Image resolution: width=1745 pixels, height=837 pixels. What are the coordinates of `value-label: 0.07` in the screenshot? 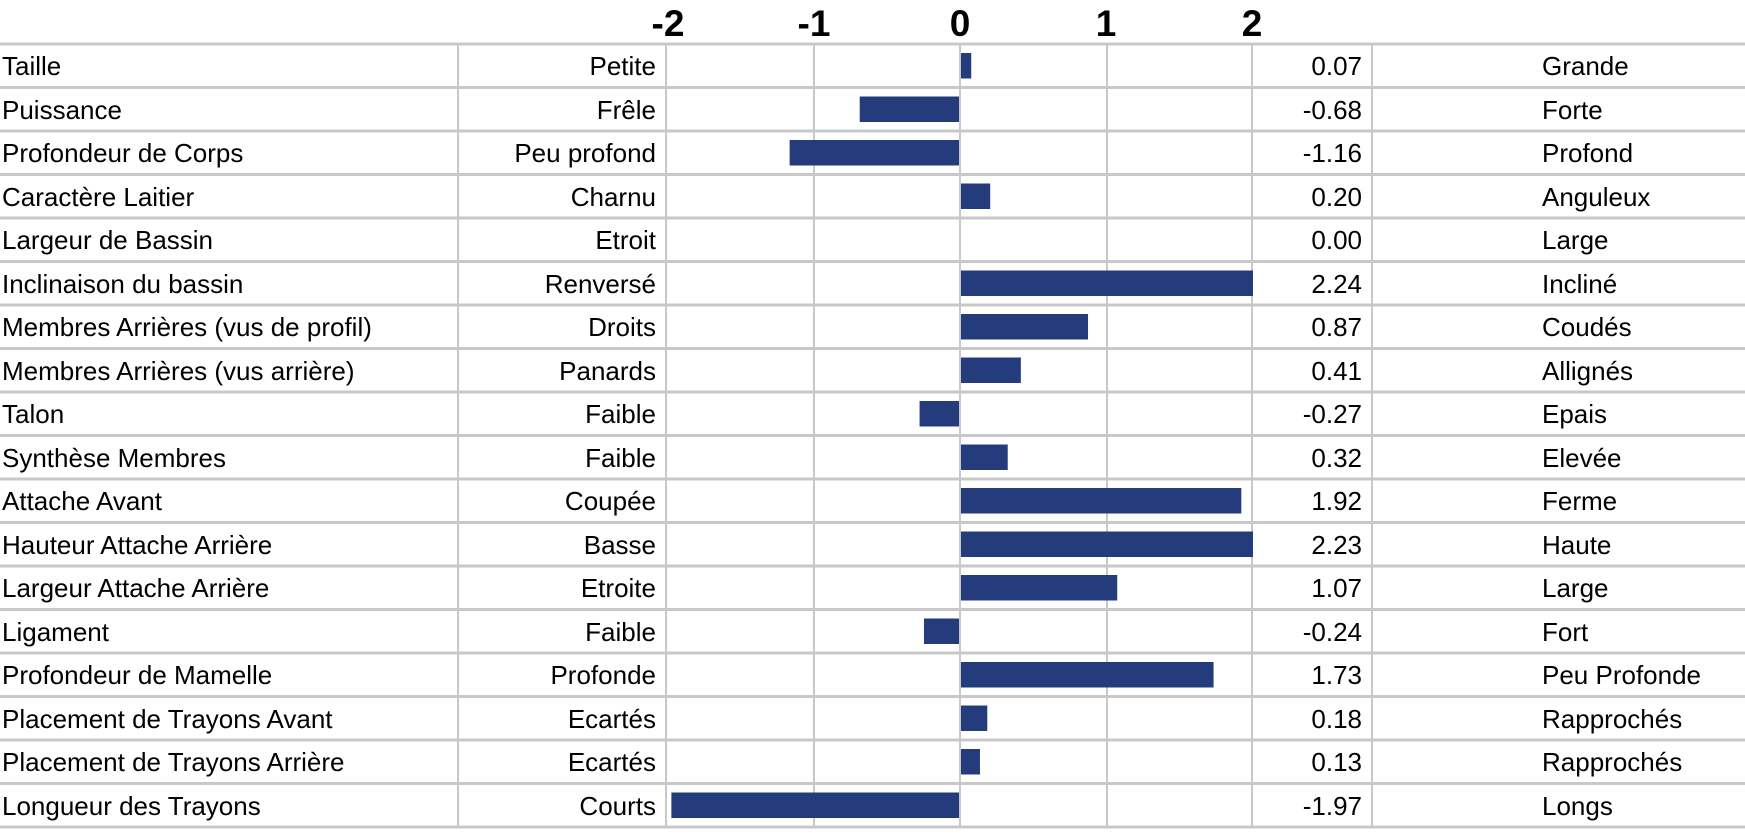 It's located at (1336, 66).